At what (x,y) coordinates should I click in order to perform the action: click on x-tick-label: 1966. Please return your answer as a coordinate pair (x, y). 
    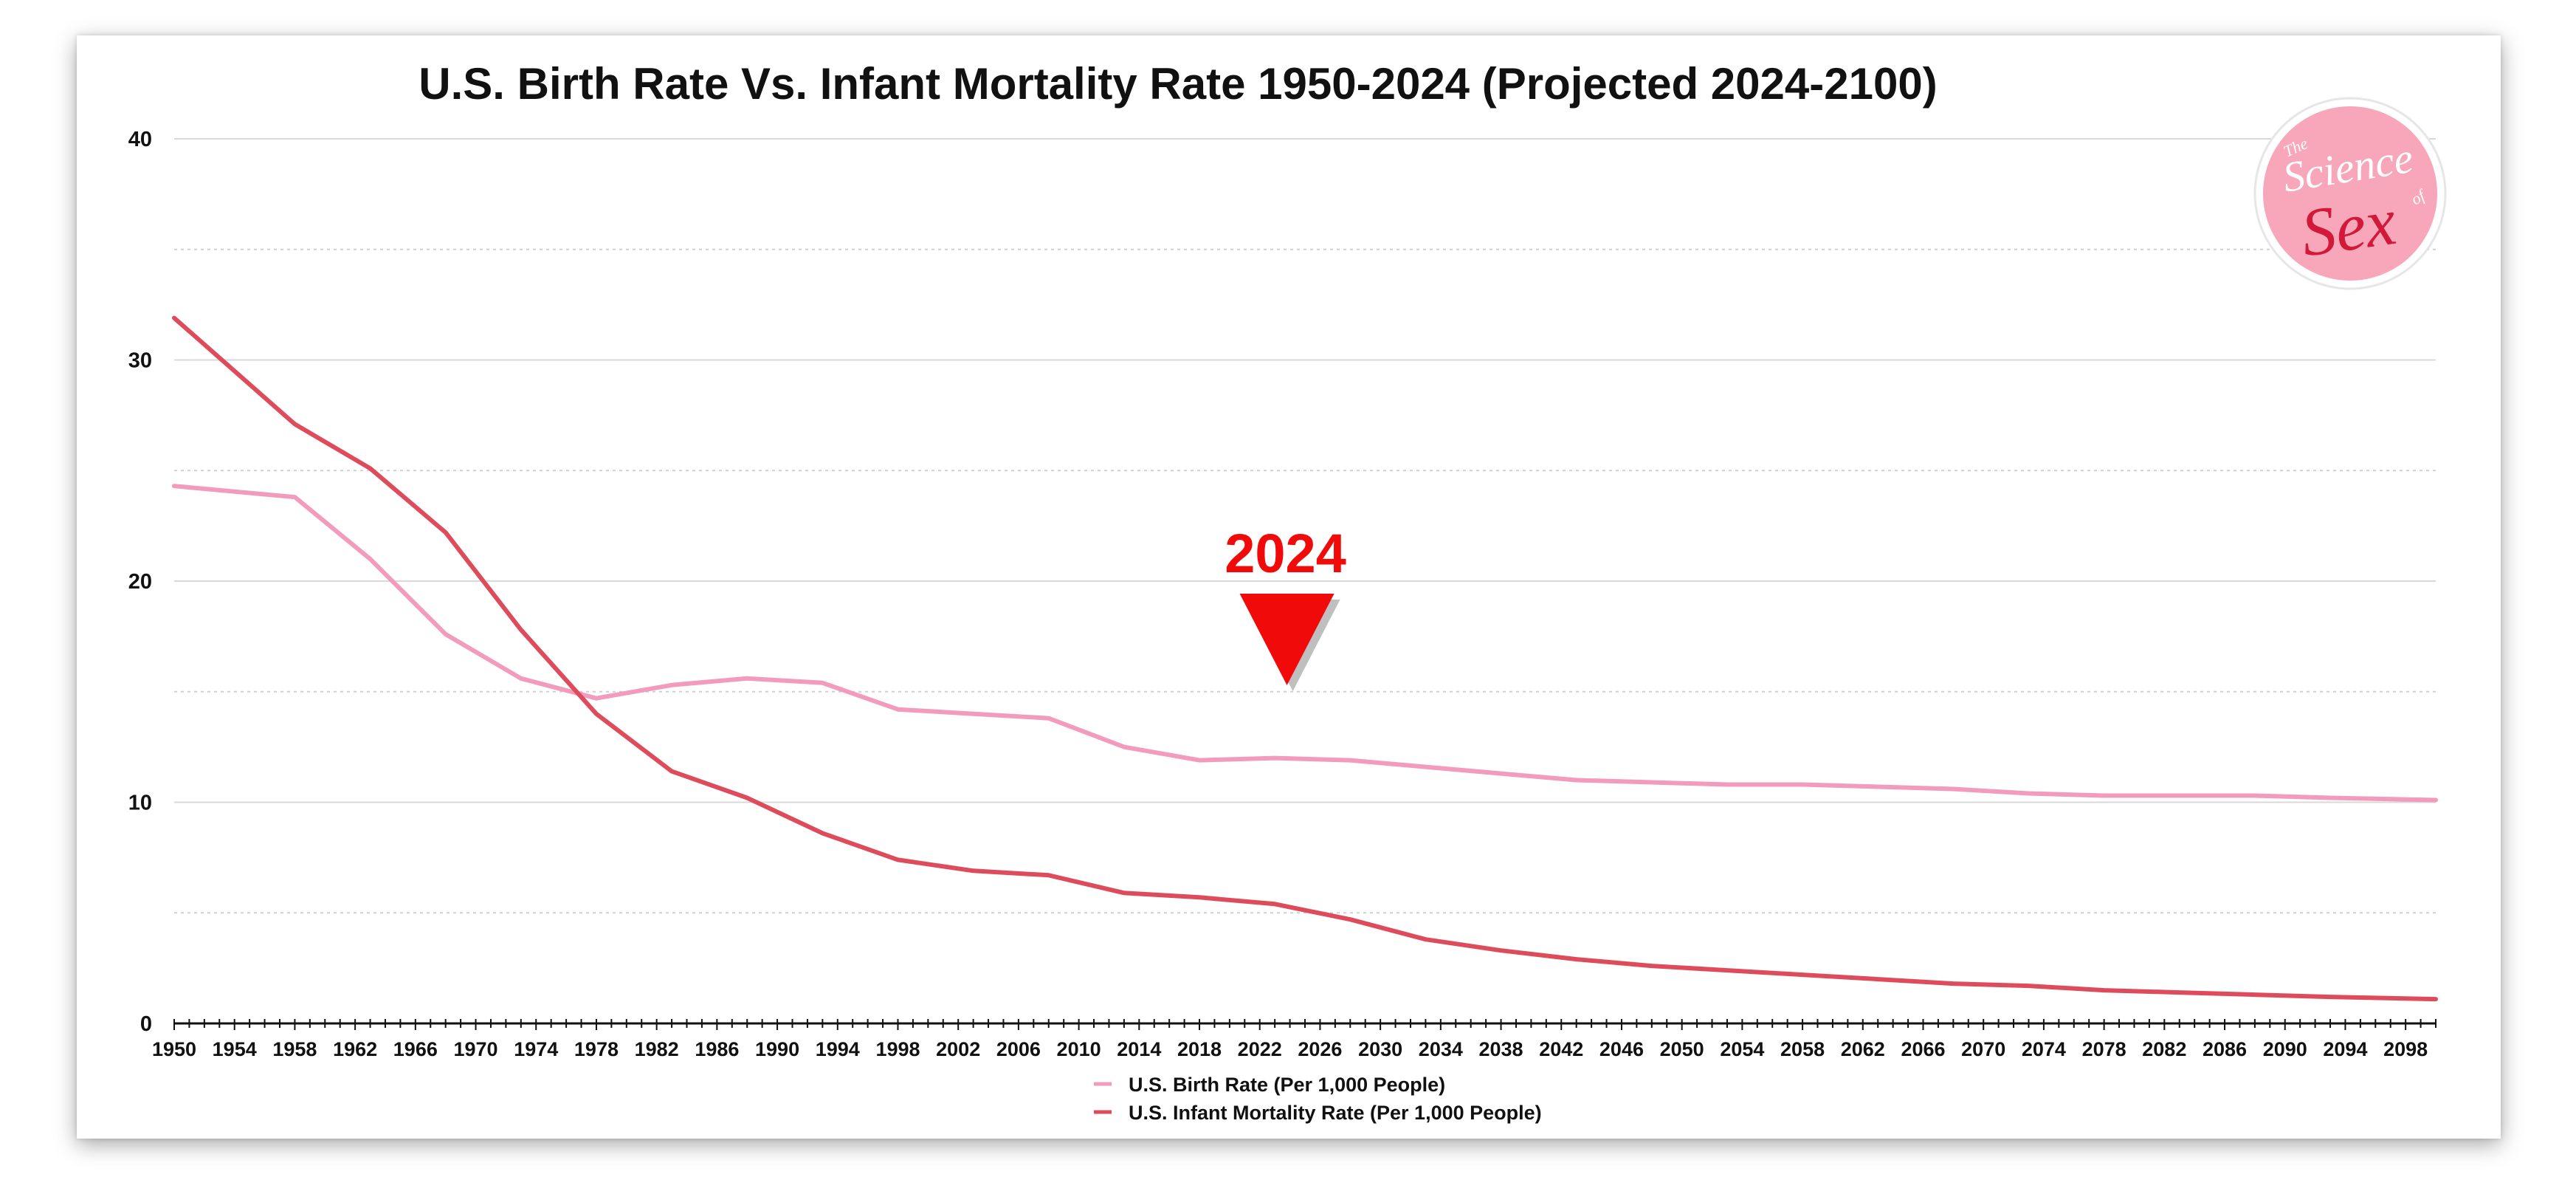
    Looking at the image, I should click on (416, 1049).